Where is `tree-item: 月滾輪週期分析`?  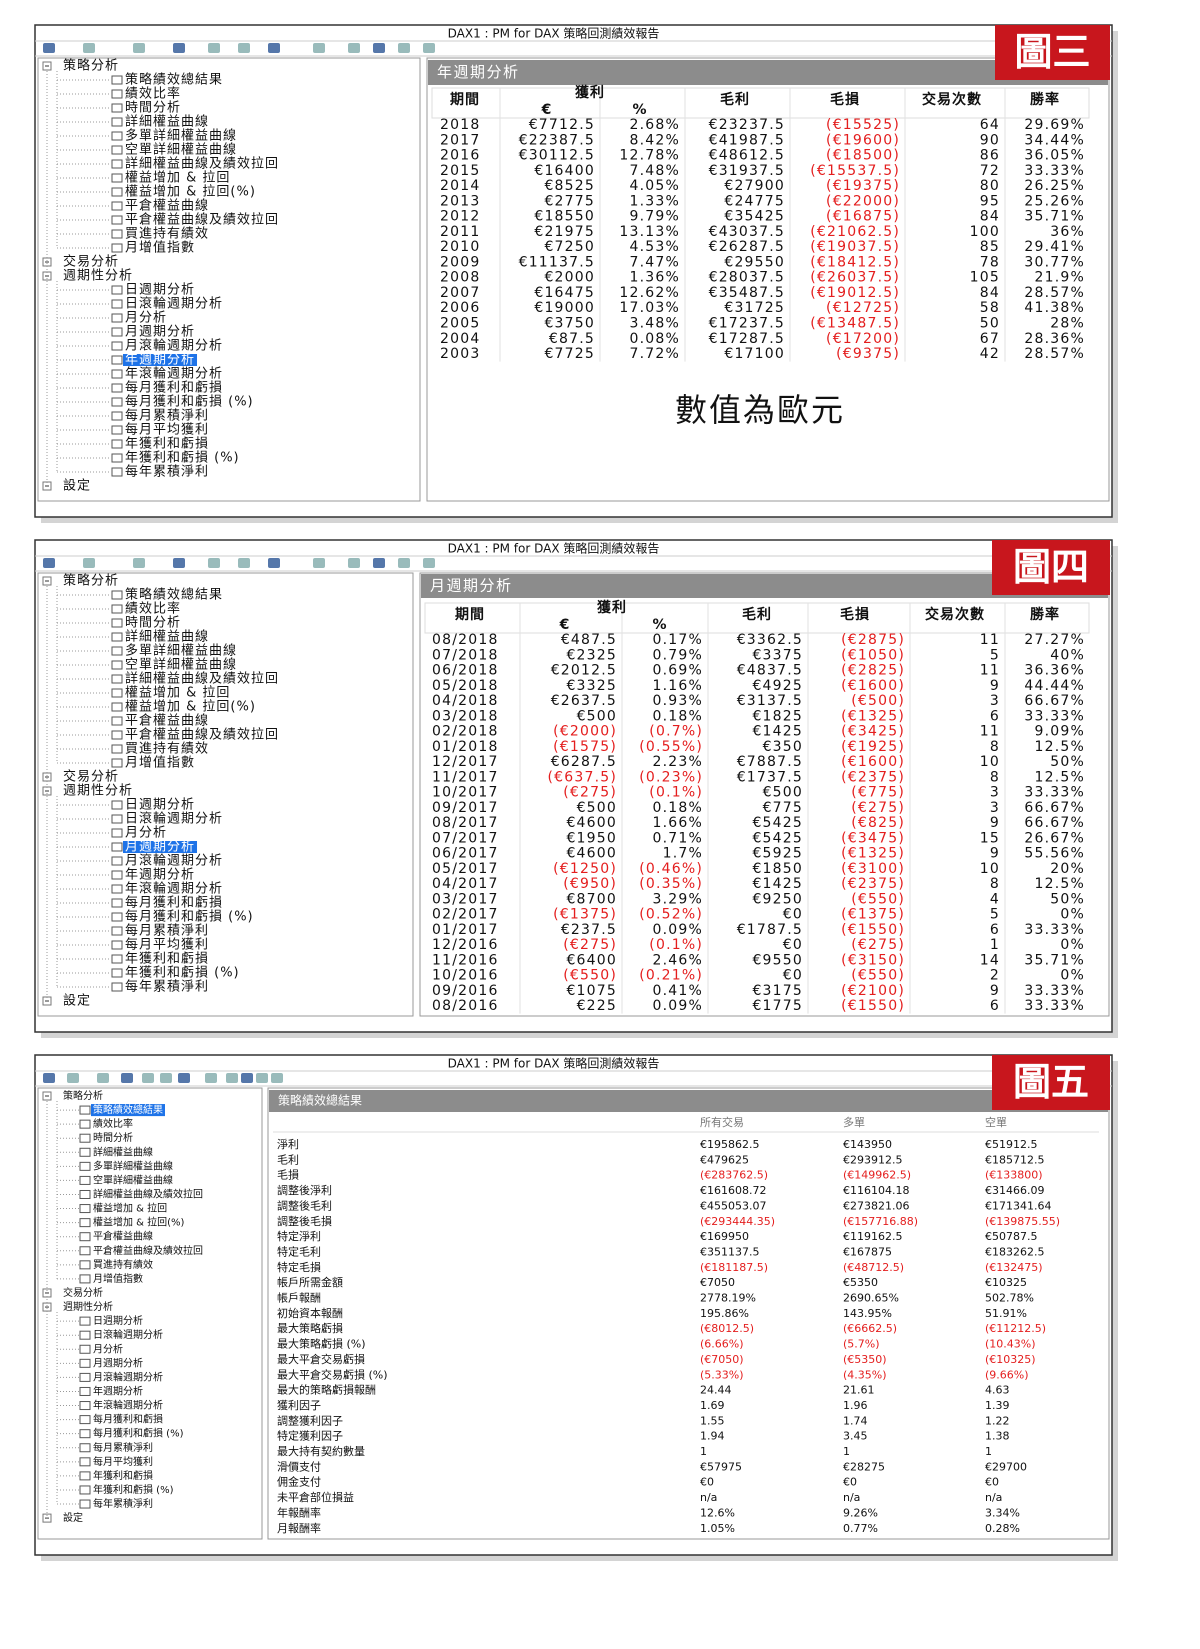 tree-item: 月滾輪週期分析 is located at coordinates (174, 346).